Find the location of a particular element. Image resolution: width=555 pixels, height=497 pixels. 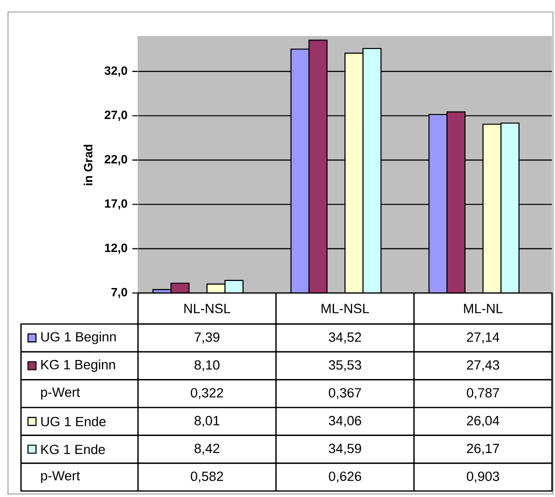

text: 0,367 is located at coordinates (345, 394).